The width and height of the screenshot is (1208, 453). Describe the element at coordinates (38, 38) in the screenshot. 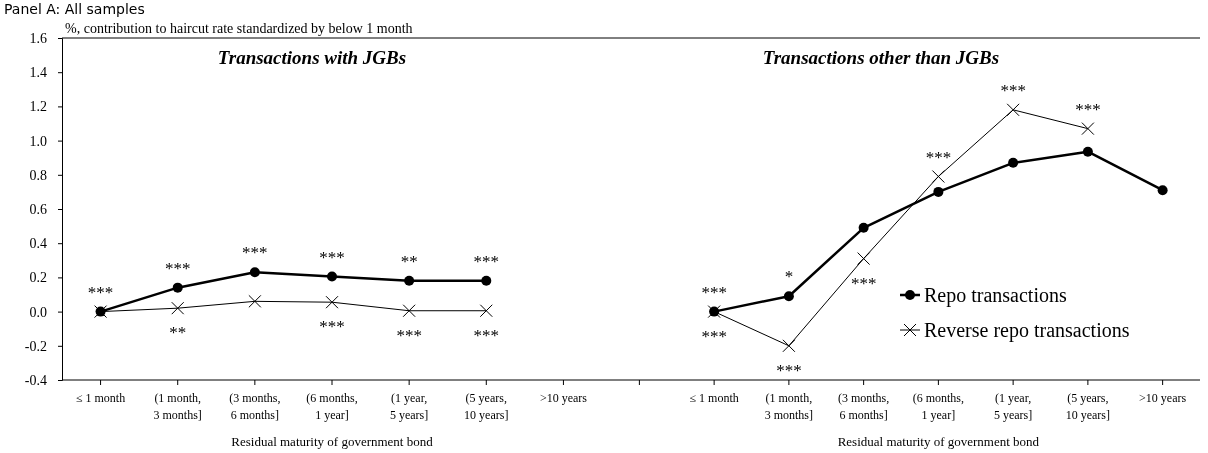

I see `y-tick-label: 1.6` at that location.